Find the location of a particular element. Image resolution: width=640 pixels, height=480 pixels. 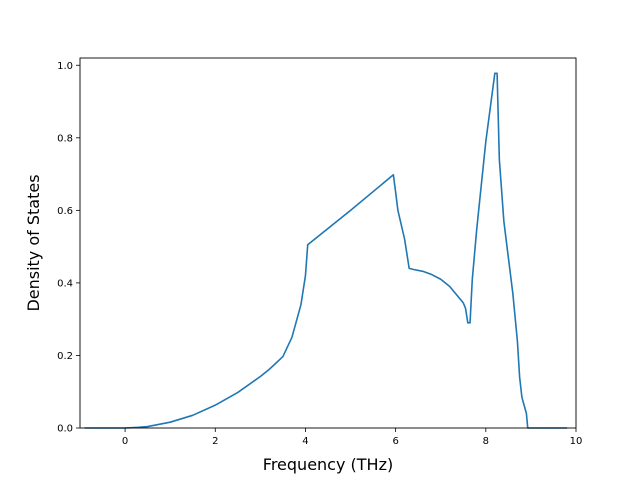

y-tick-label: 0.6 is located at coordinates (65, 211).